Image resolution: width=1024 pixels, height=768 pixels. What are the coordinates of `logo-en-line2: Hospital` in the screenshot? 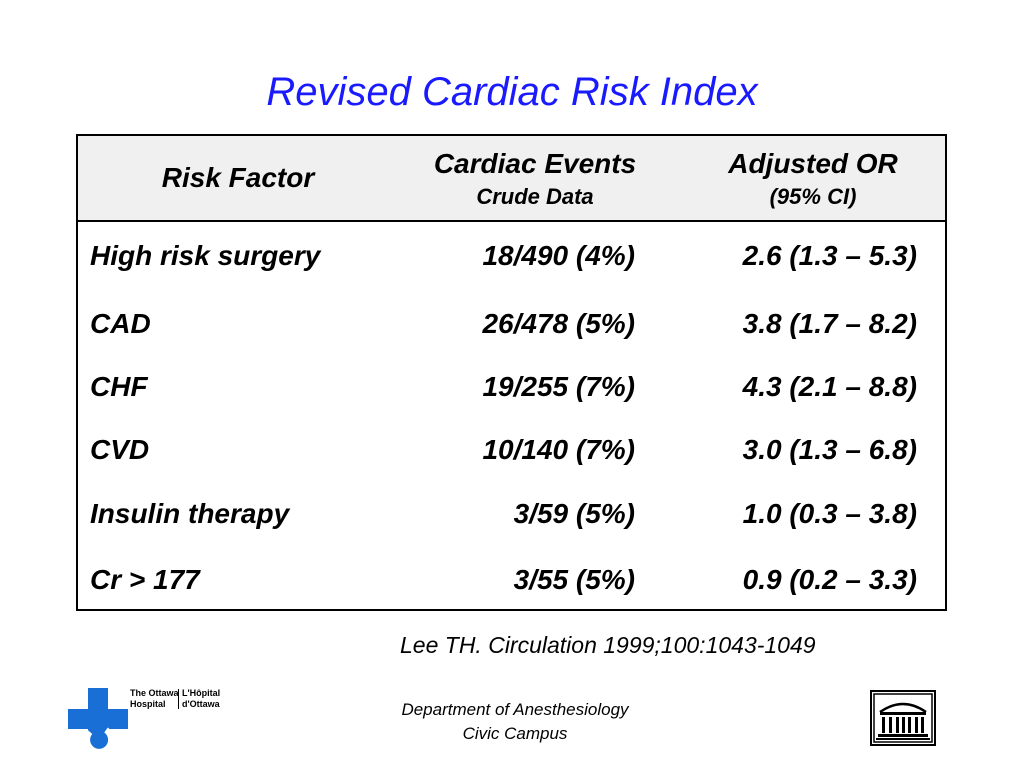 It's located at (148, 704).